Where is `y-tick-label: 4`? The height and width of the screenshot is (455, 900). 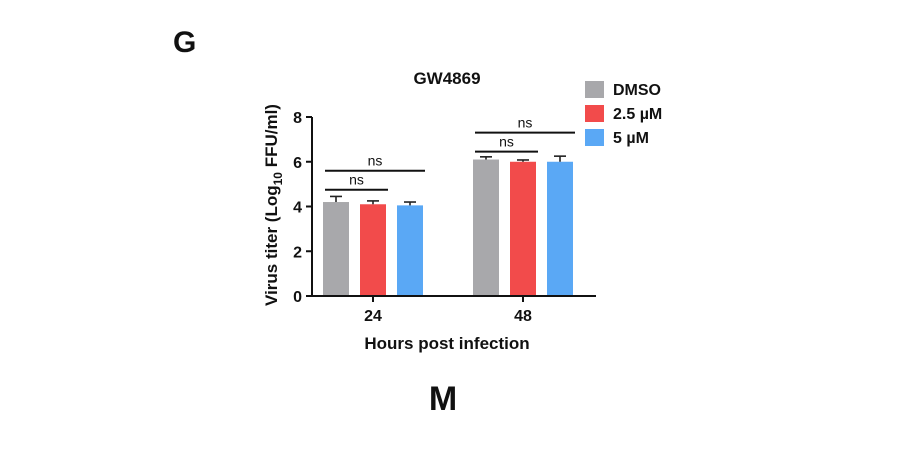 y-tick-label: 4 is located at coordinates (297, 208).